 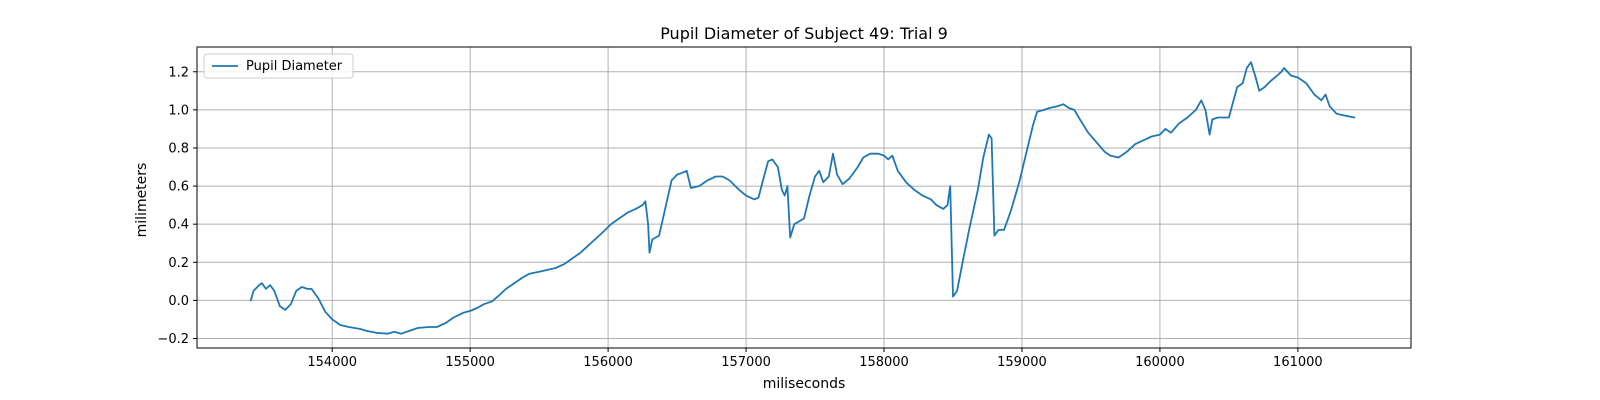 I want to click on x-tick-label: 158000, so click(x=884, y=362).